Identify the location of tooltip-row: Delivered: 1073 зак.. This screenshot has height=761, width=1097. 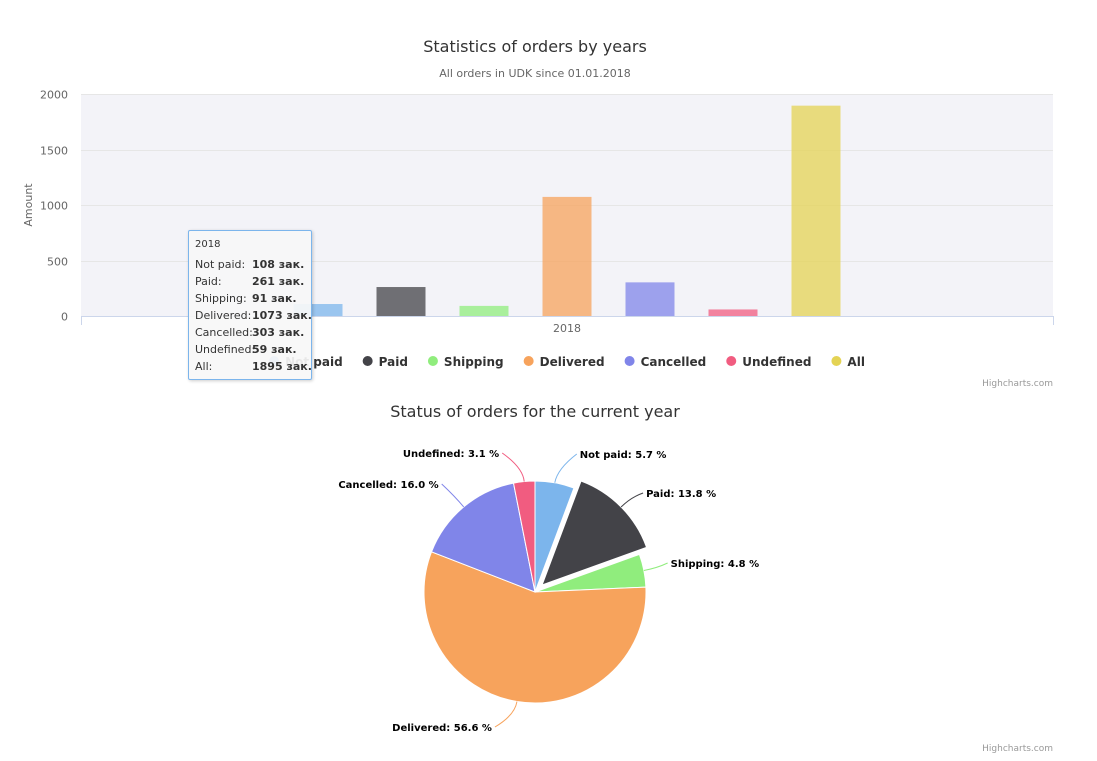
(253, 315).